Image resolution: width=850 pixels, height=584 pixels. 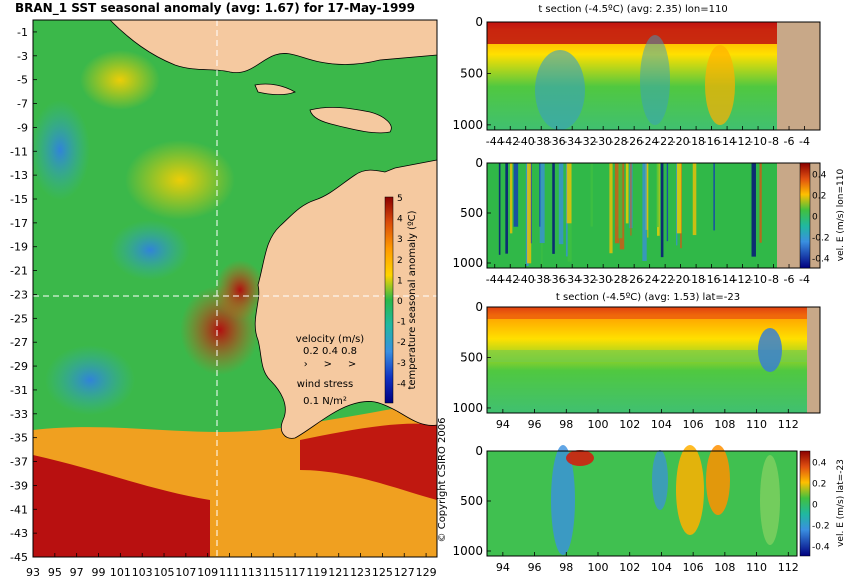 I want to click on timor-island, so click(x=350, y=120).